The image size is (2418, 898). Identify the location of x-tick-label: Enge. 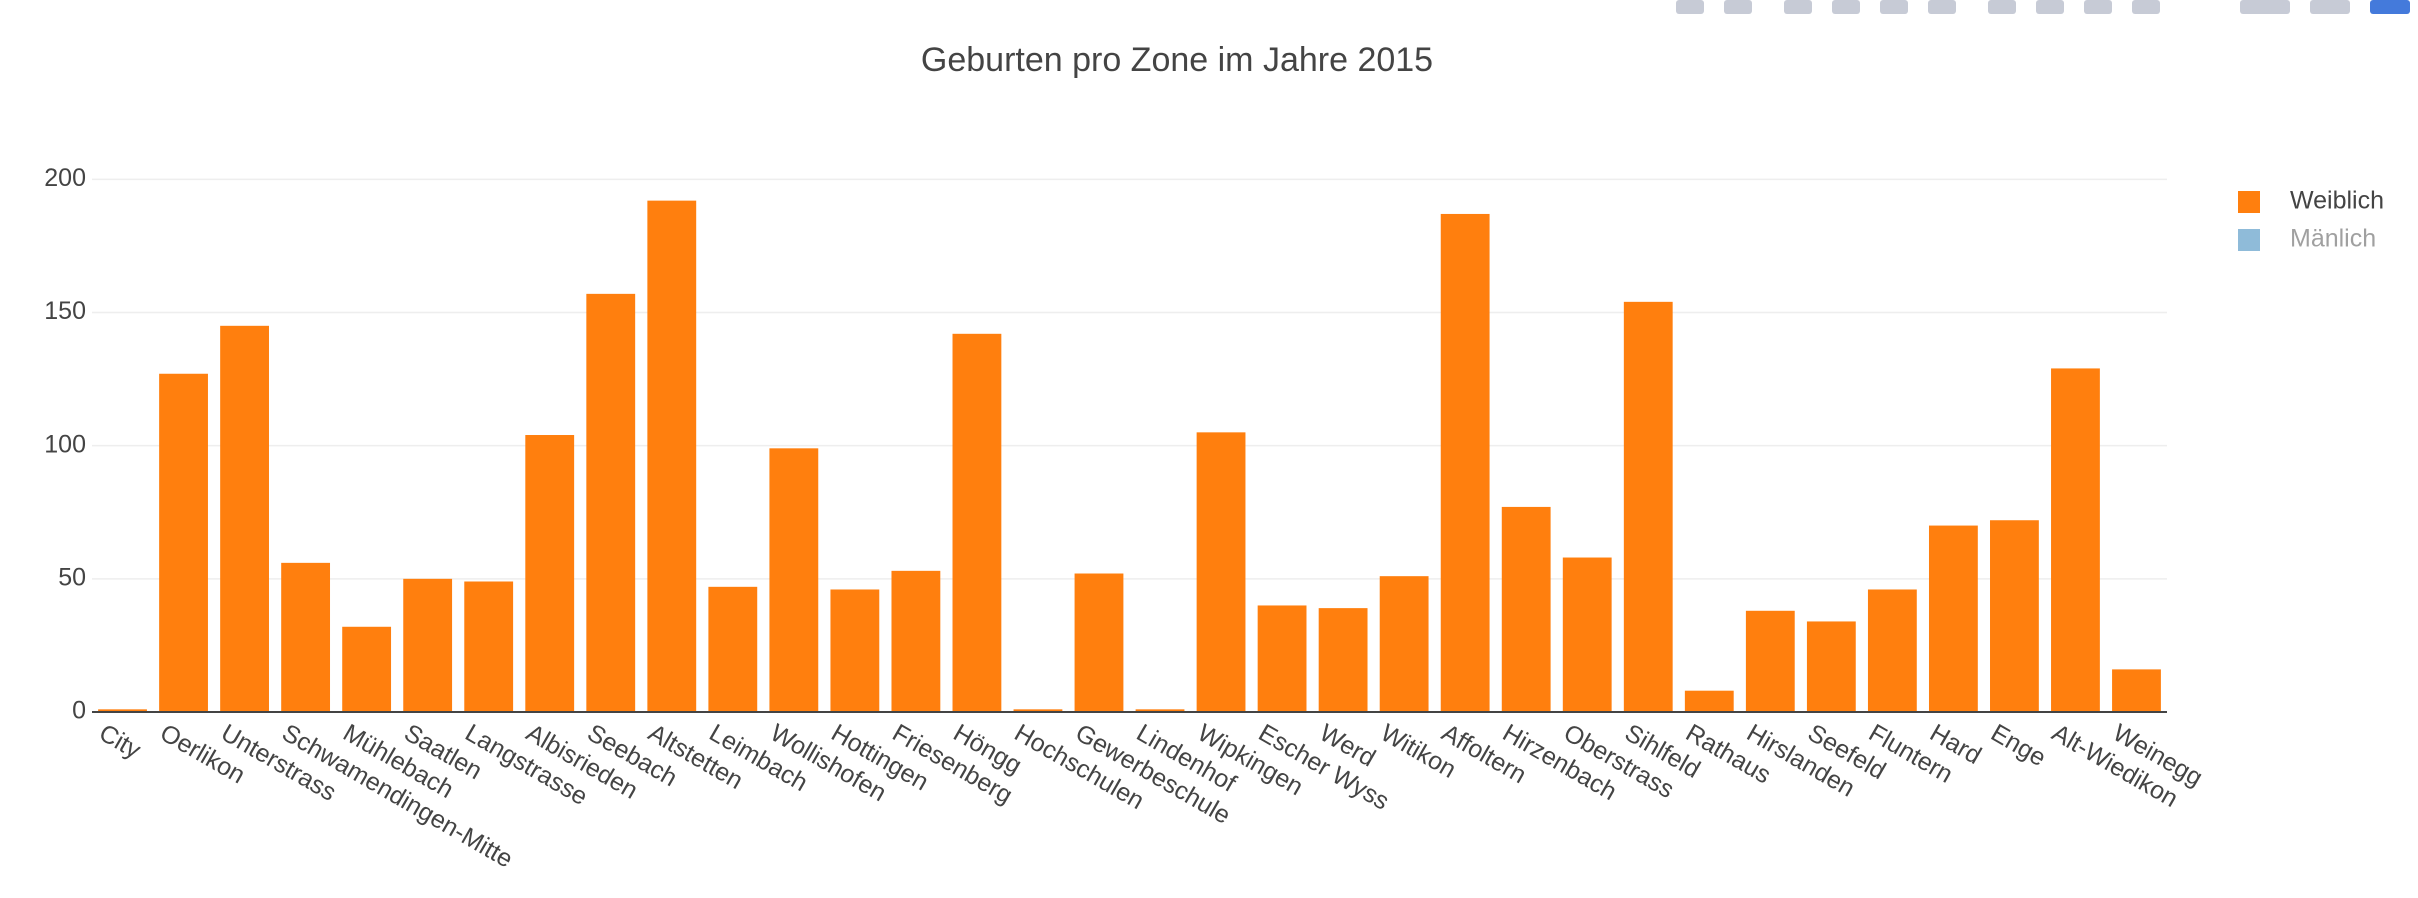
(2018, 745).